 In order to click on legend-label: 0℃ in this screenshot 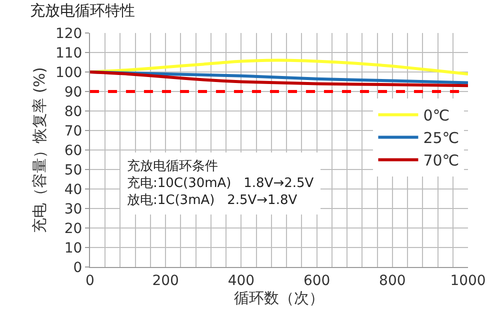, I will do `click(436, 115)`.